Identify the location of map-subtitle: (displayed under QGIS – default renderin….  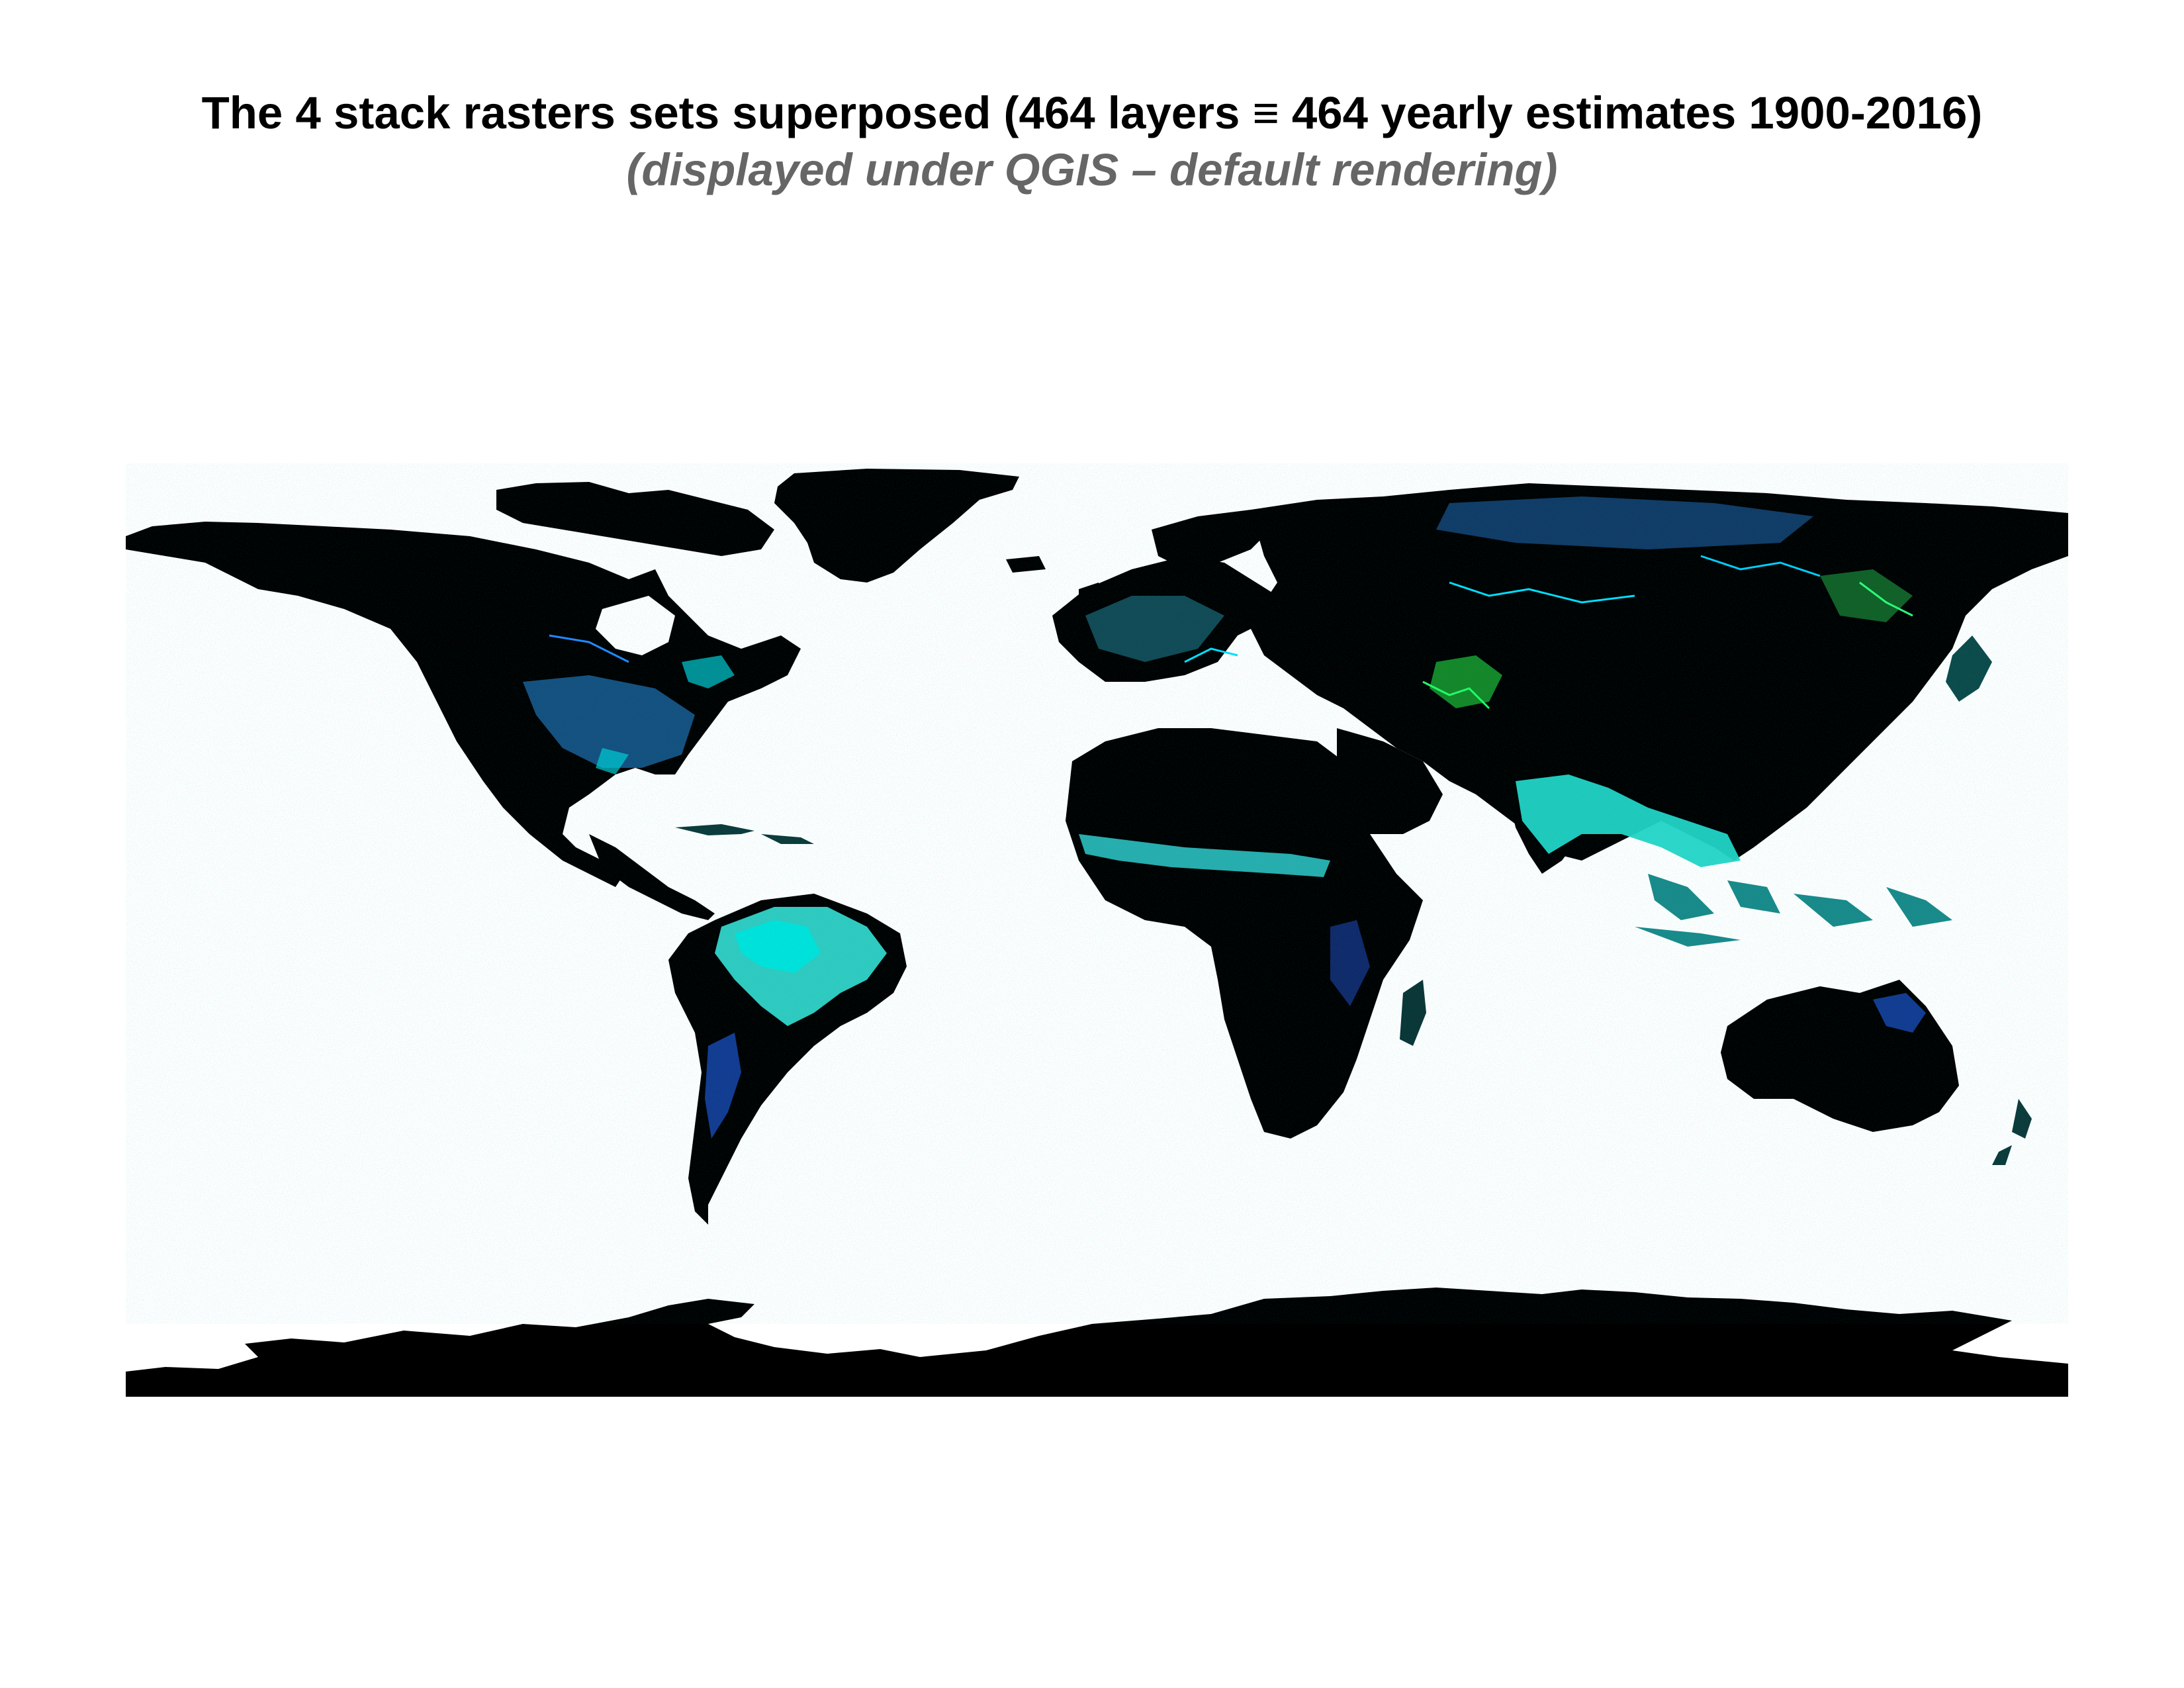
(1092, 169).